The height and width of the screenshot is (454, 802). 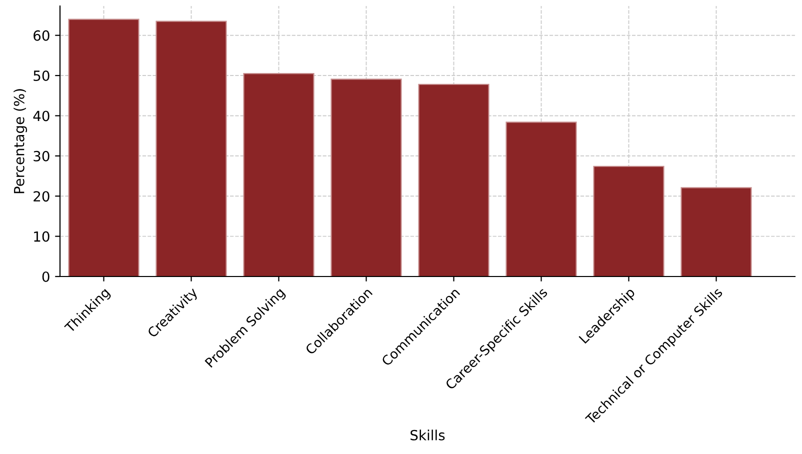 I want to click on y-axis-title: Percentage (%), so click(x=21, y=141).